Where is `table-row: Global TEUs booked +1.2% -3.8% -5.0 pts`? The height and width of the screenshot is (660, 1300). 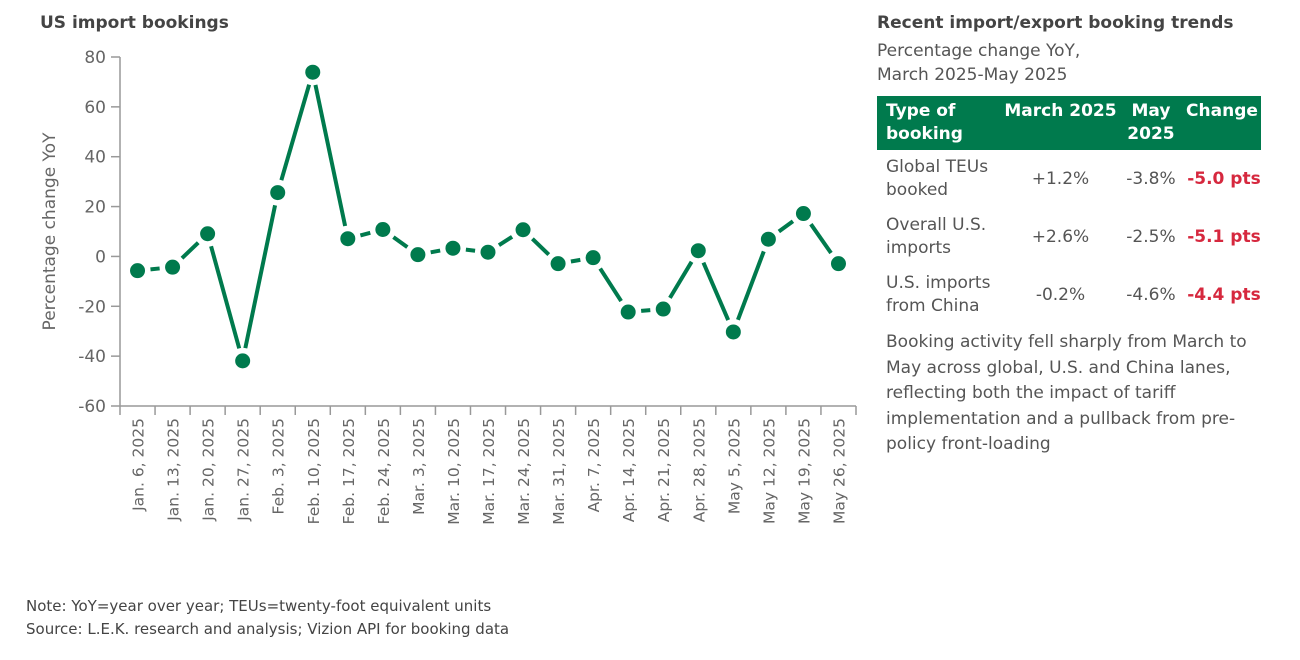
table-row: Global TEUs booked +1.2% -3.8% -5.0 pts is located at coordinates (1069, 179).